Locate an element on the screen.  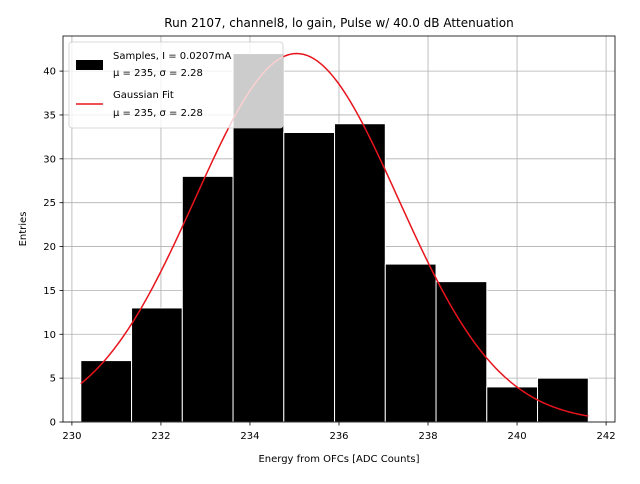
legend-samples-swatch is located at coordinates (89, 65).